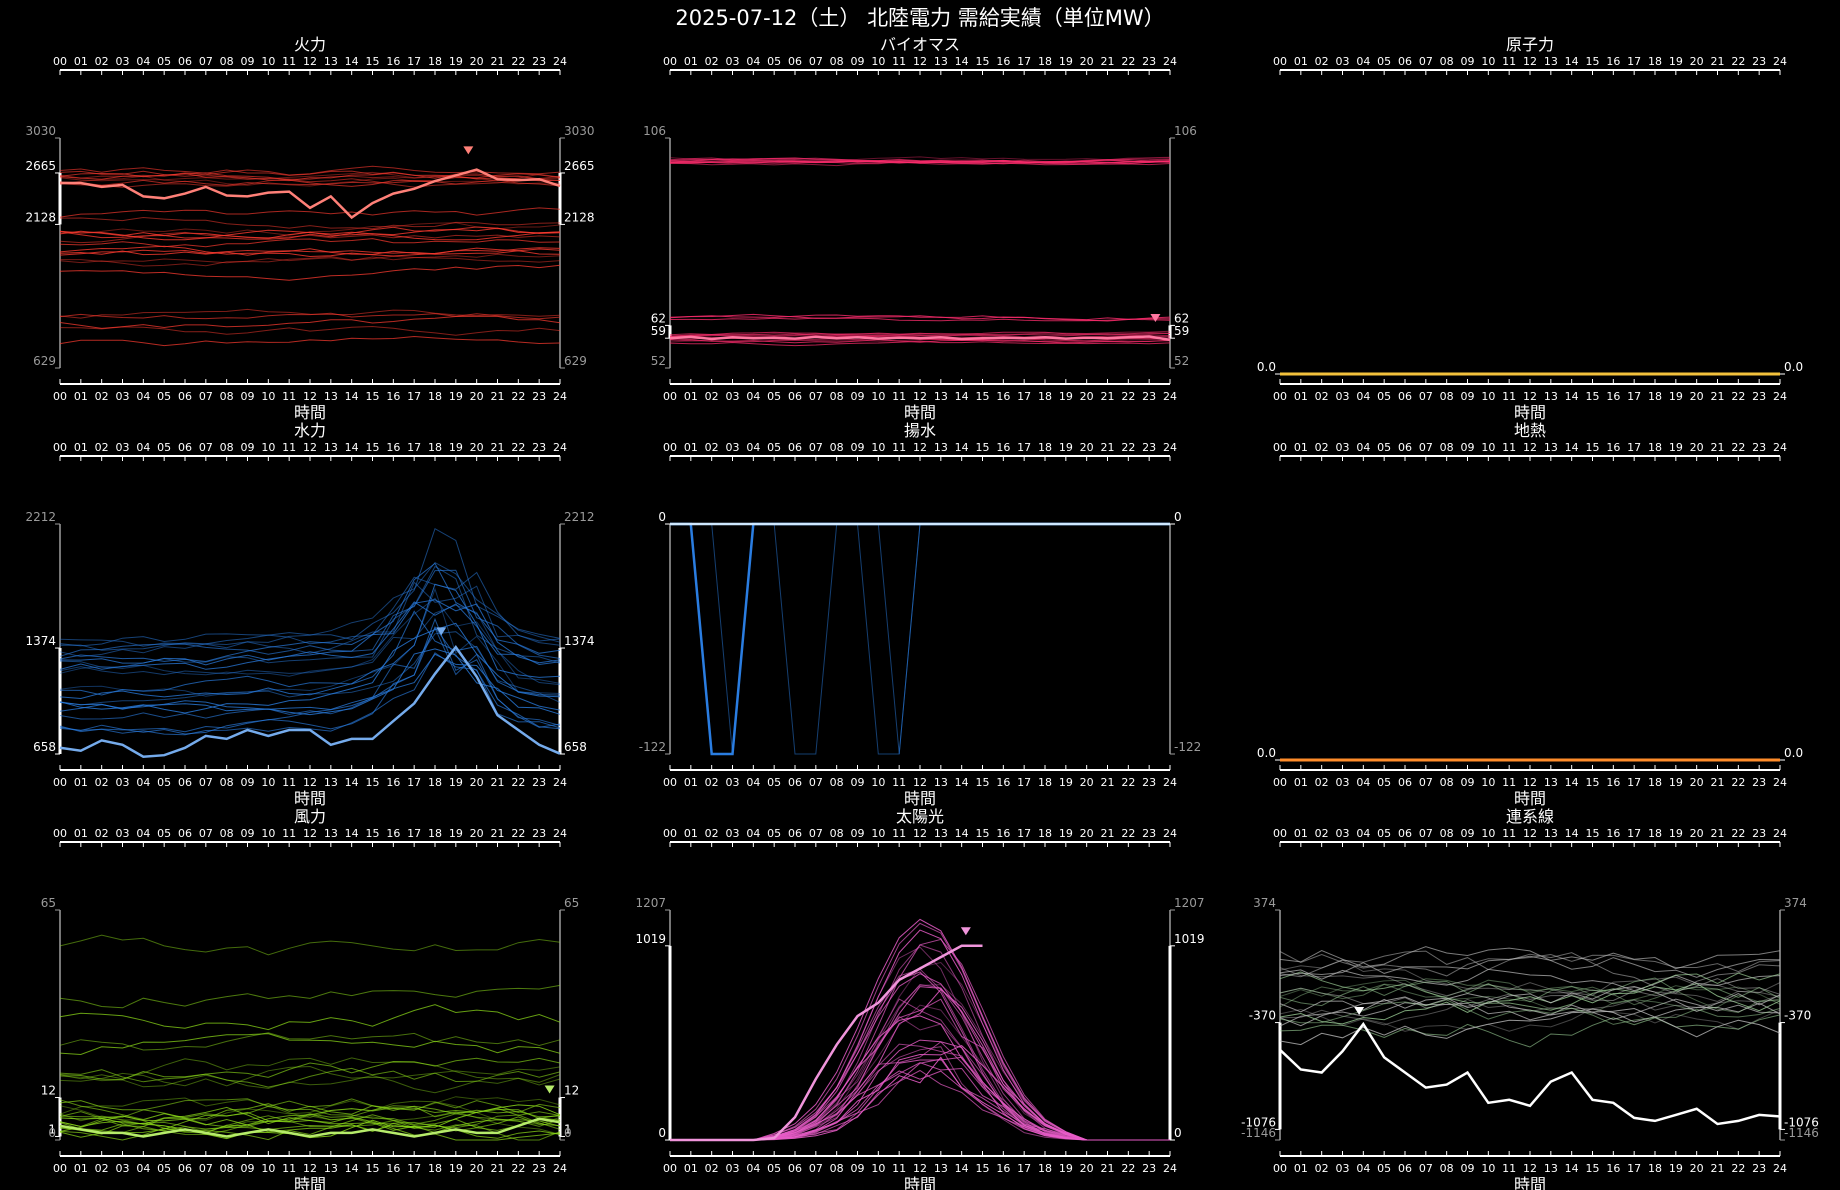 This screenshot has height=1190, width=1840. Describe the element at coordinates (227, 447) in the screenshot. I see `top-tick-label: 08` at that location.